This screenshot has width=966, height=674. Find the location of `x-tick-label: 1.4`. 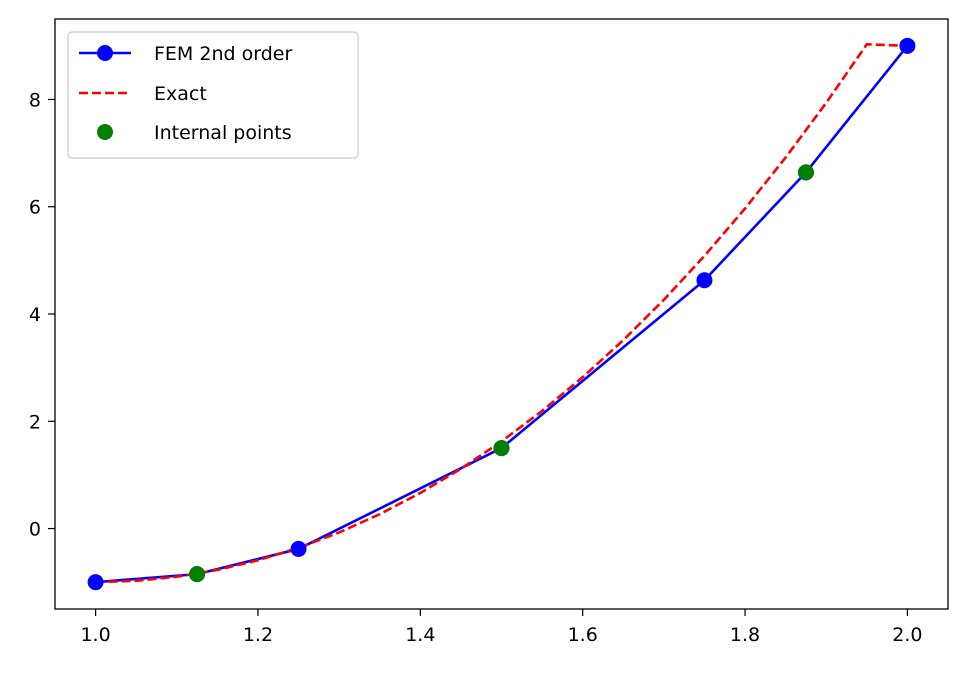

x-tick-label: 1.4 is located at coordinates (420, 635).